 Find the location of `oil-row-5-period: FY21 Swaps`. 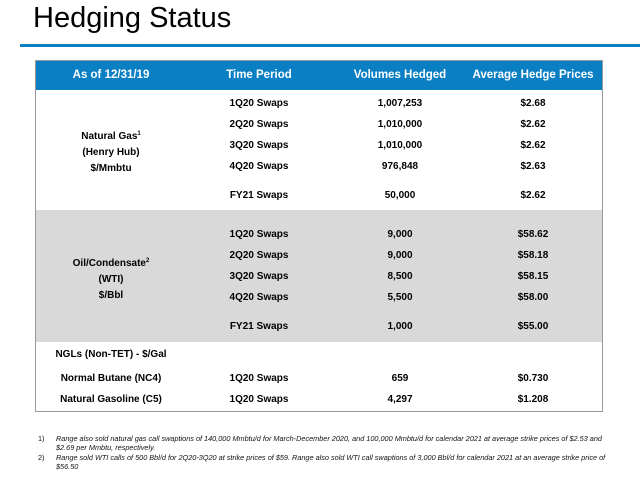

oil-row-5-period: FY21 Swaps is located at coordinates (259, 326).